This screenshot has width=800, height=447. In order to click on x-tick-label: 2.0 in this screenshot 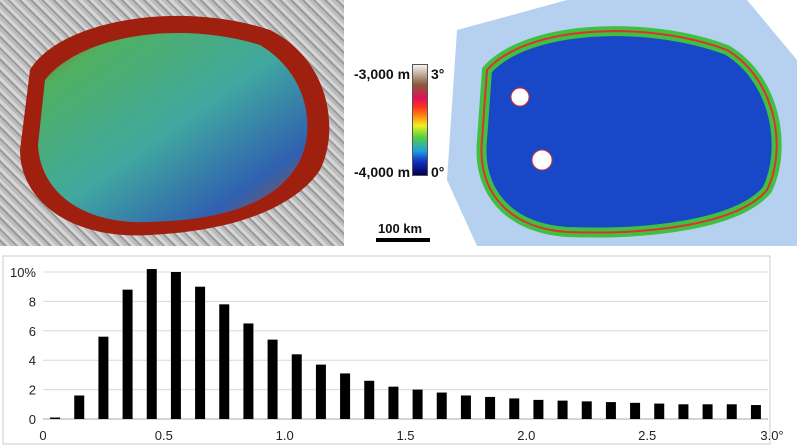, I will do `click(526, 435)`.